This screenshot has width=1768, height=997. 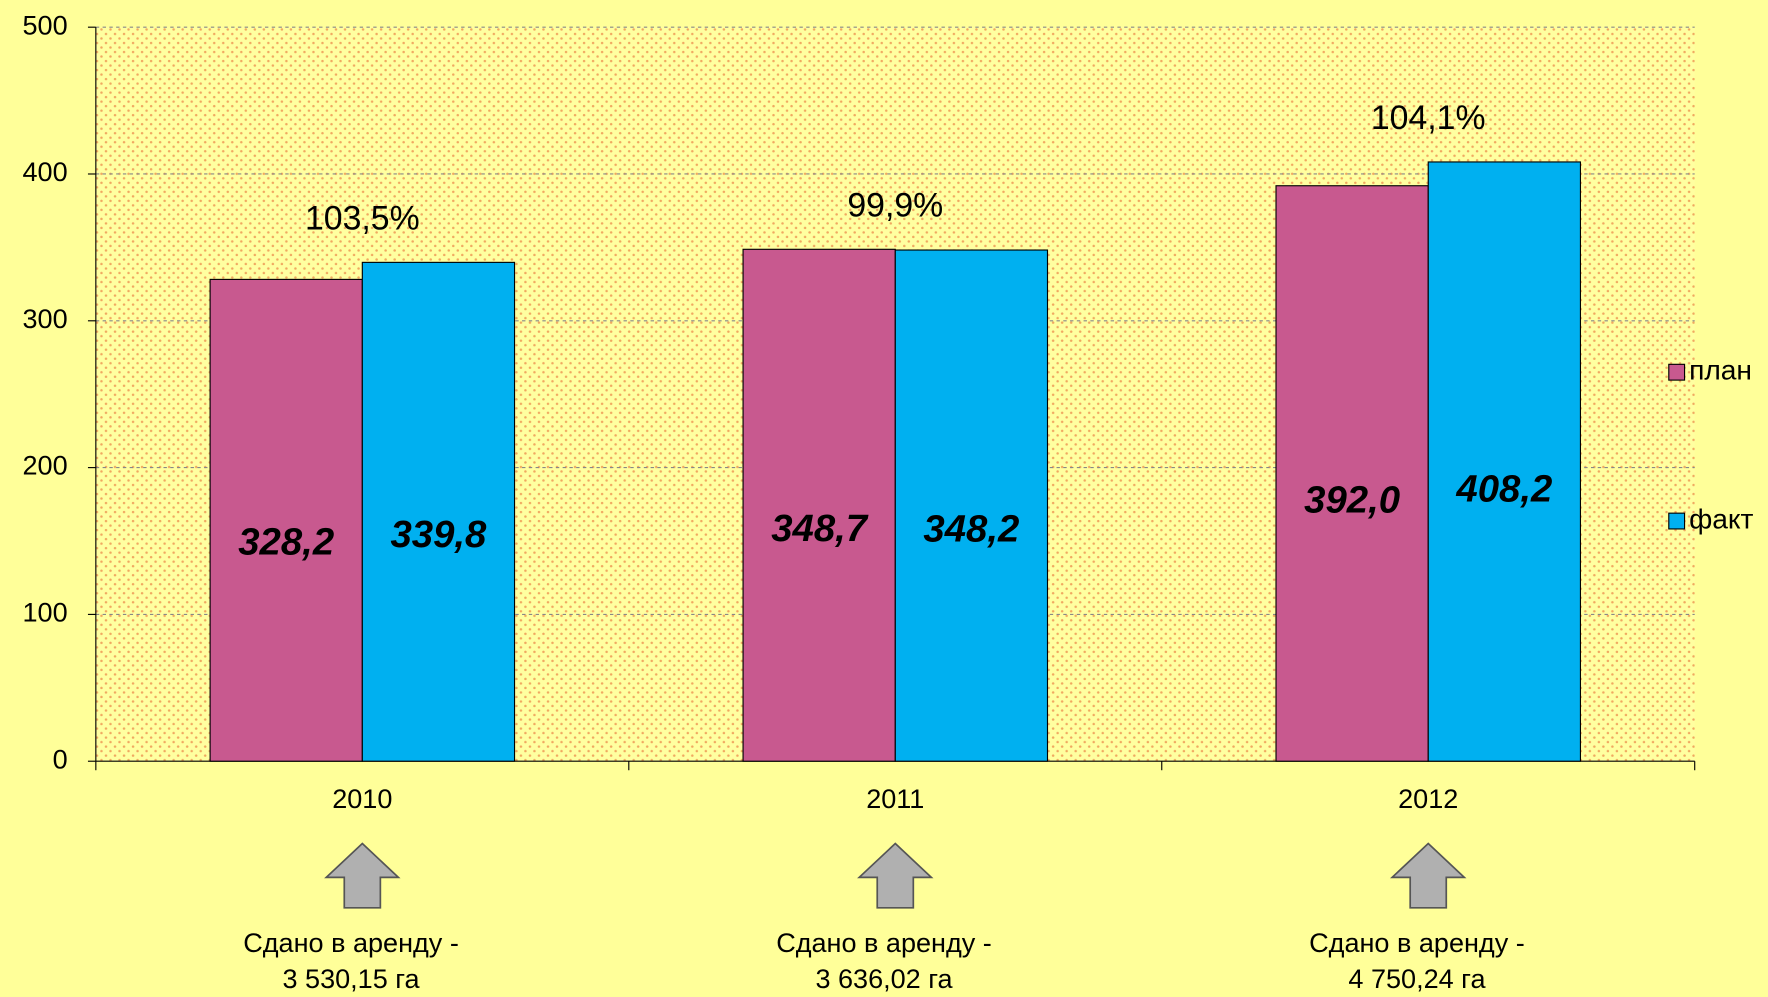 What do you see at coordinates (1720, 370) in the screenshot?
I see `legend-label: план` at bounding box center [1720, 370].